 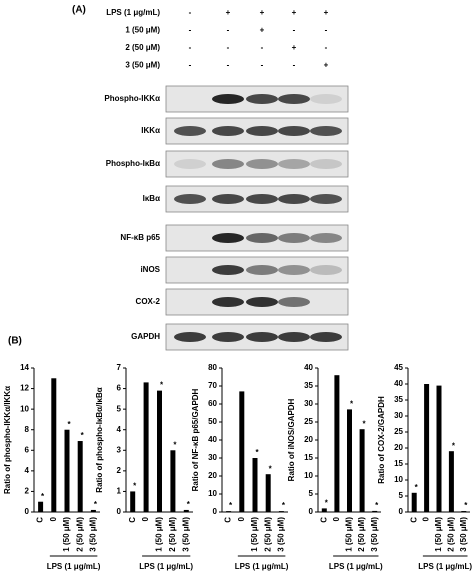 What do you see at coordinates (142, 47) in the screenshot?
I see `treatment-label: 2 (50 μM)` at bounding box center [142, 47].